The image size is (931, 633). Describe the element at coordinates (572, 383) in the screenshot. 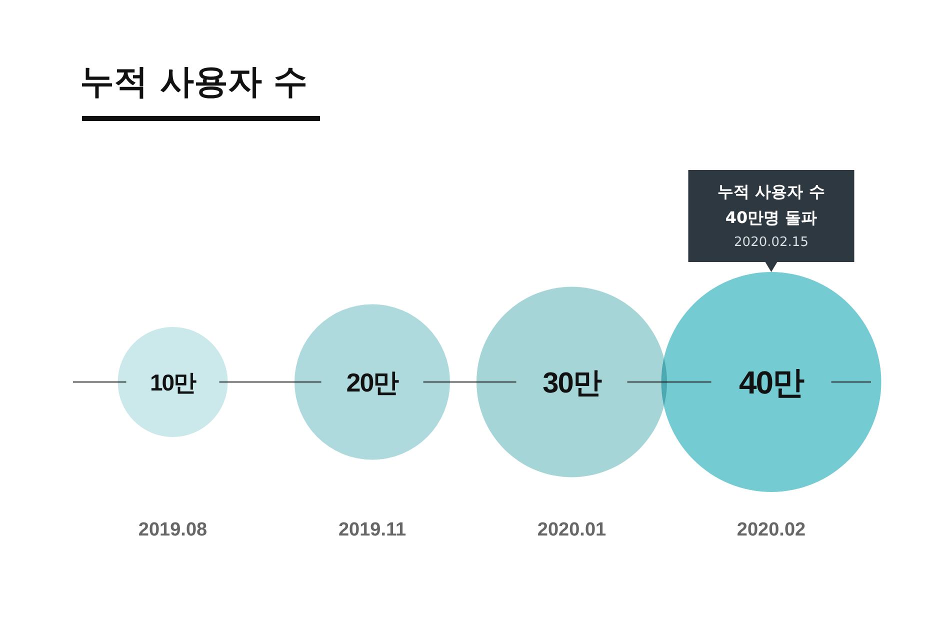

I see `data-label: 30만` at that location.